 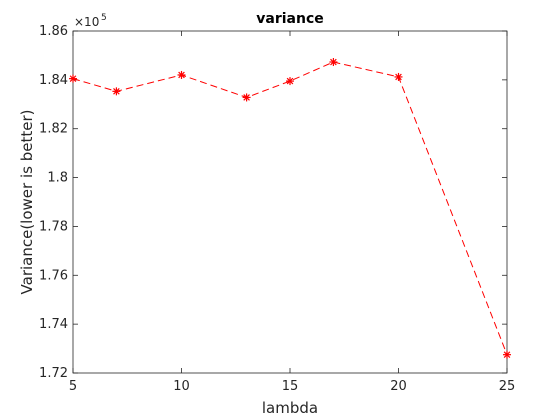 I want to click on y-tick-label: 1.74, so click(x=53, y=324).